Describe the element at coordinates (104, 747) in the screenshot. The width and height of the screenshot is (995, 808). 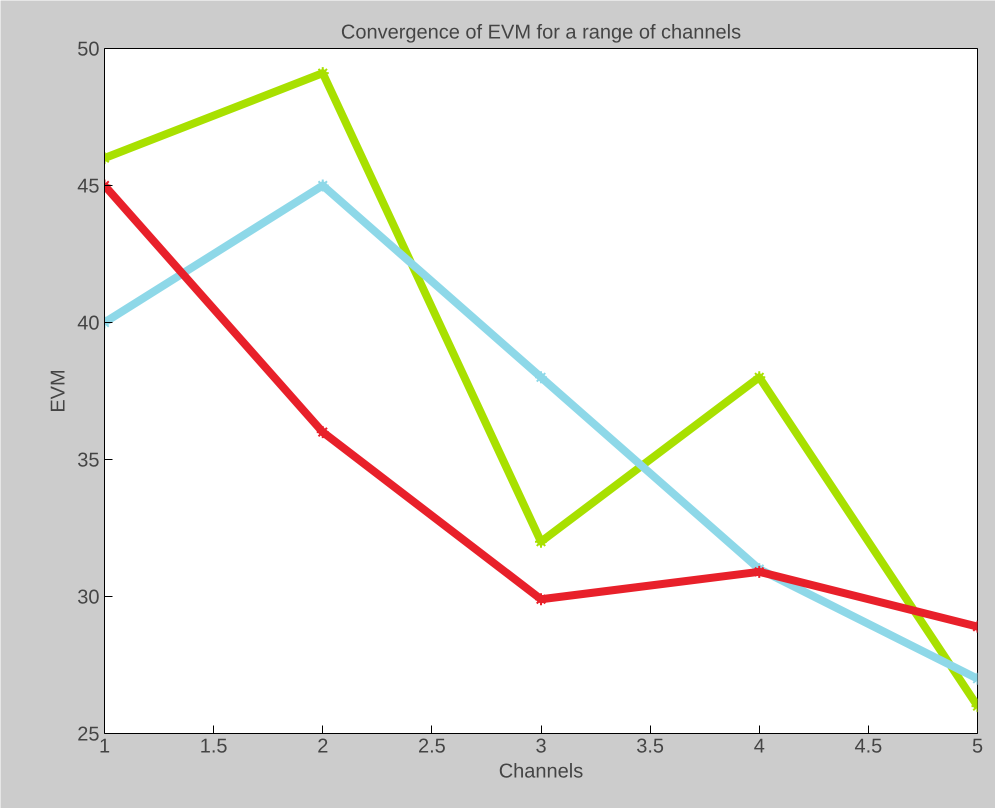
I see `x-tick-label: 1` at that location.